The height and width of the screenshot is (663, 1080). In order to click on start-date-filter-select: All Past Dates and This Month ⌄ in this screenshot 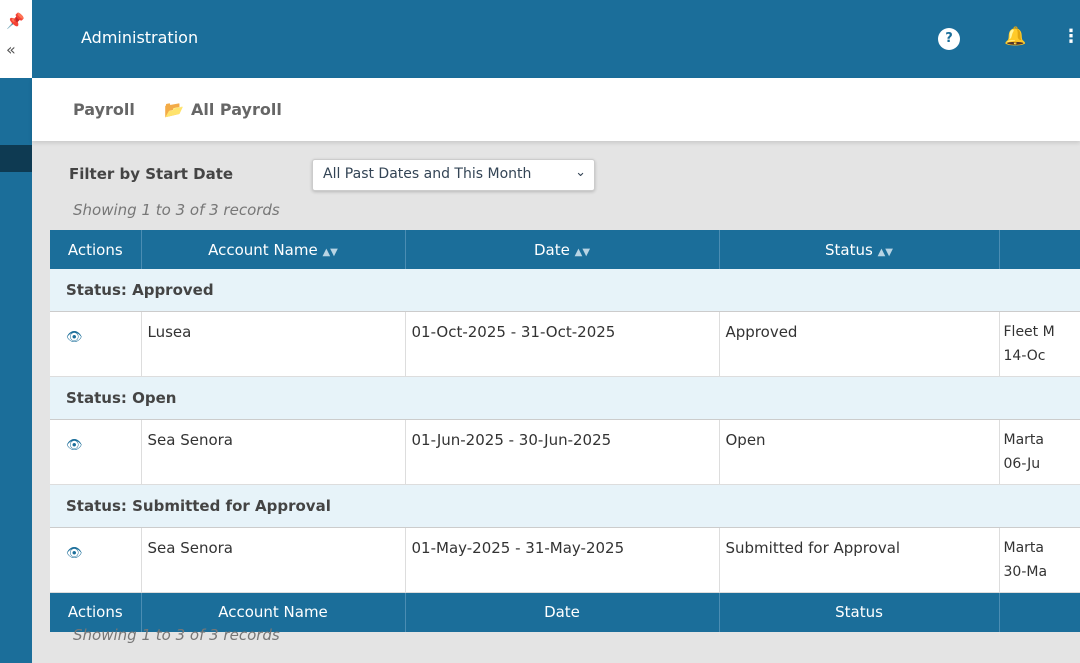, I will do `click(453, 175)`.